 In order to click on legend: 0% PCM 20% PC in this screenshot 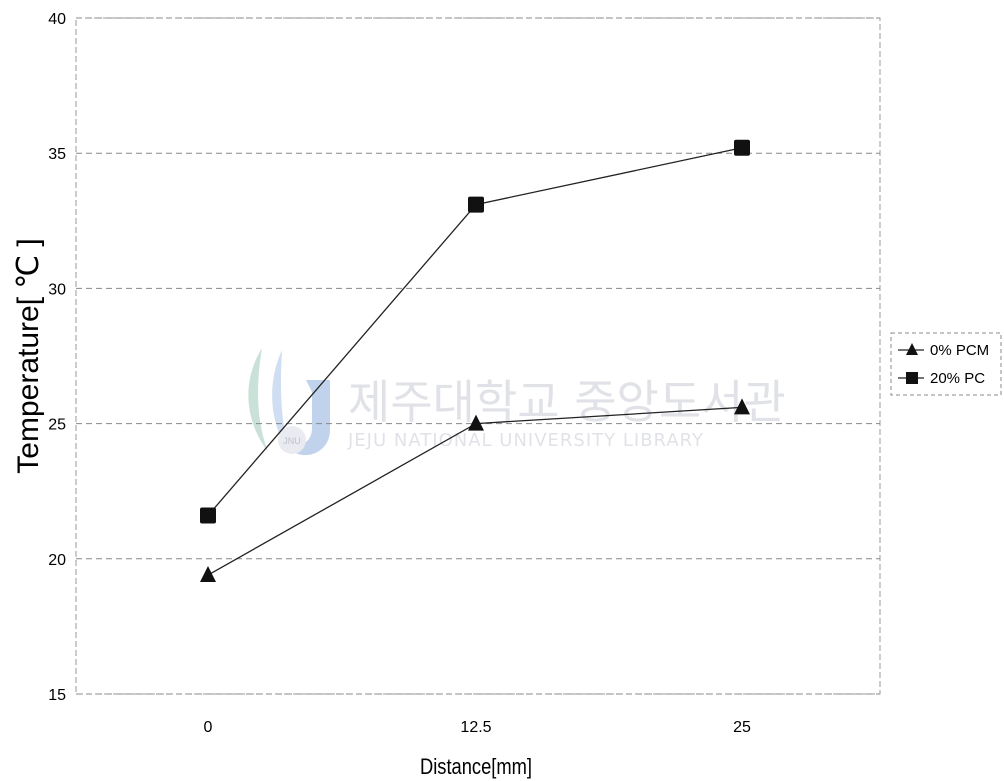, I will do `click(946, 364)`.